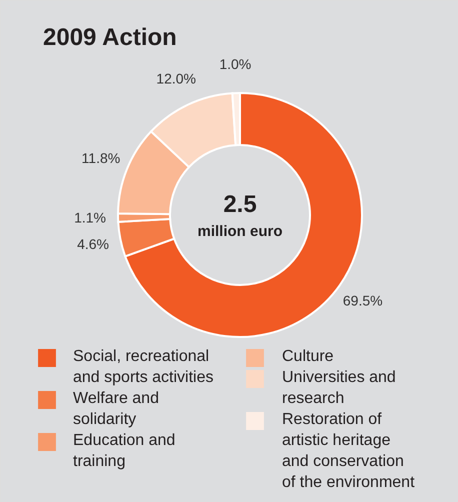 This screenshot has width=458, height=502. Describe the element at coordinates (235, 64) in the screenshot. I see `data-label: 1.0%` at that location.